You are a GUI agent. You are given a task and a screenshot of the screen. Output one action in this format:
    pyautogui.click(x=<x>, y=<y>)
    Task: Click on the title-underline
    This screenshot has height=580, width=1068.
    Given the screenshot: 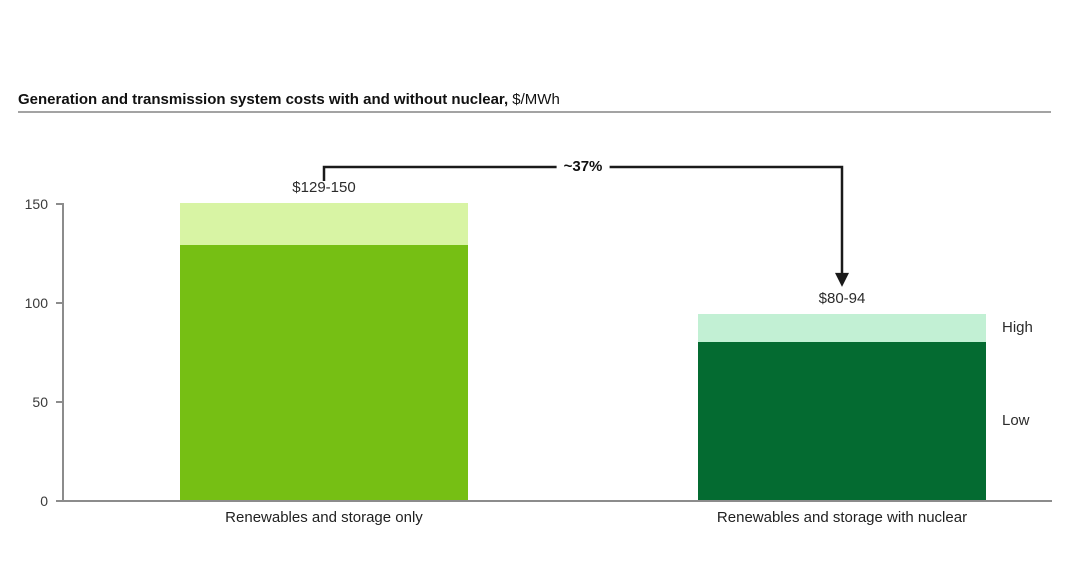 What is the action you would take?
    pyautogui.click(x=534, y=112)
    